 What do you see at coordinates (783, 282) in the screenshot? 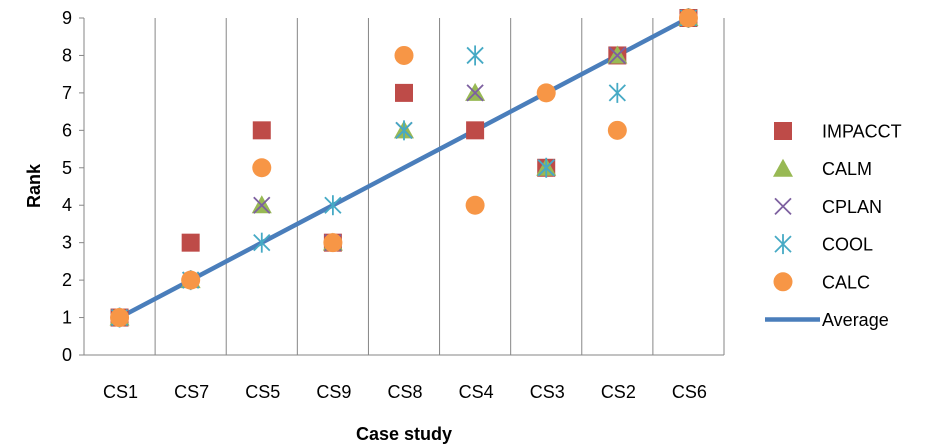
I see `legend-marker-calc` at bounding box center [783, 282].